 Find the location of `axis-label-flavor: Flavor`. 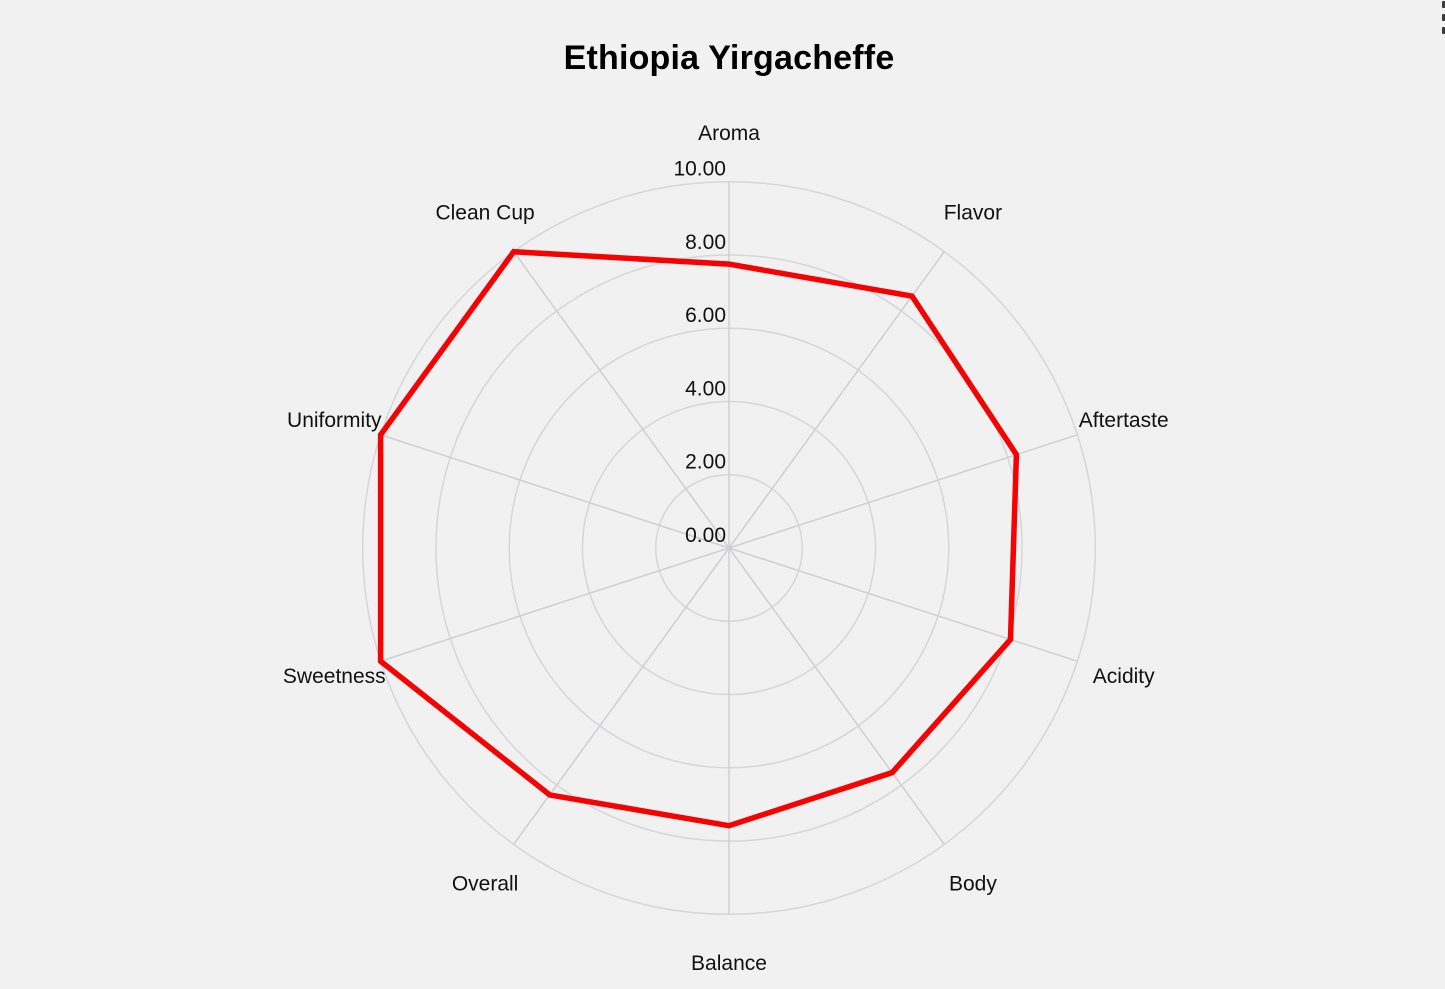

axis-label-flavor: Flavor is located at coordinates (973, 212).